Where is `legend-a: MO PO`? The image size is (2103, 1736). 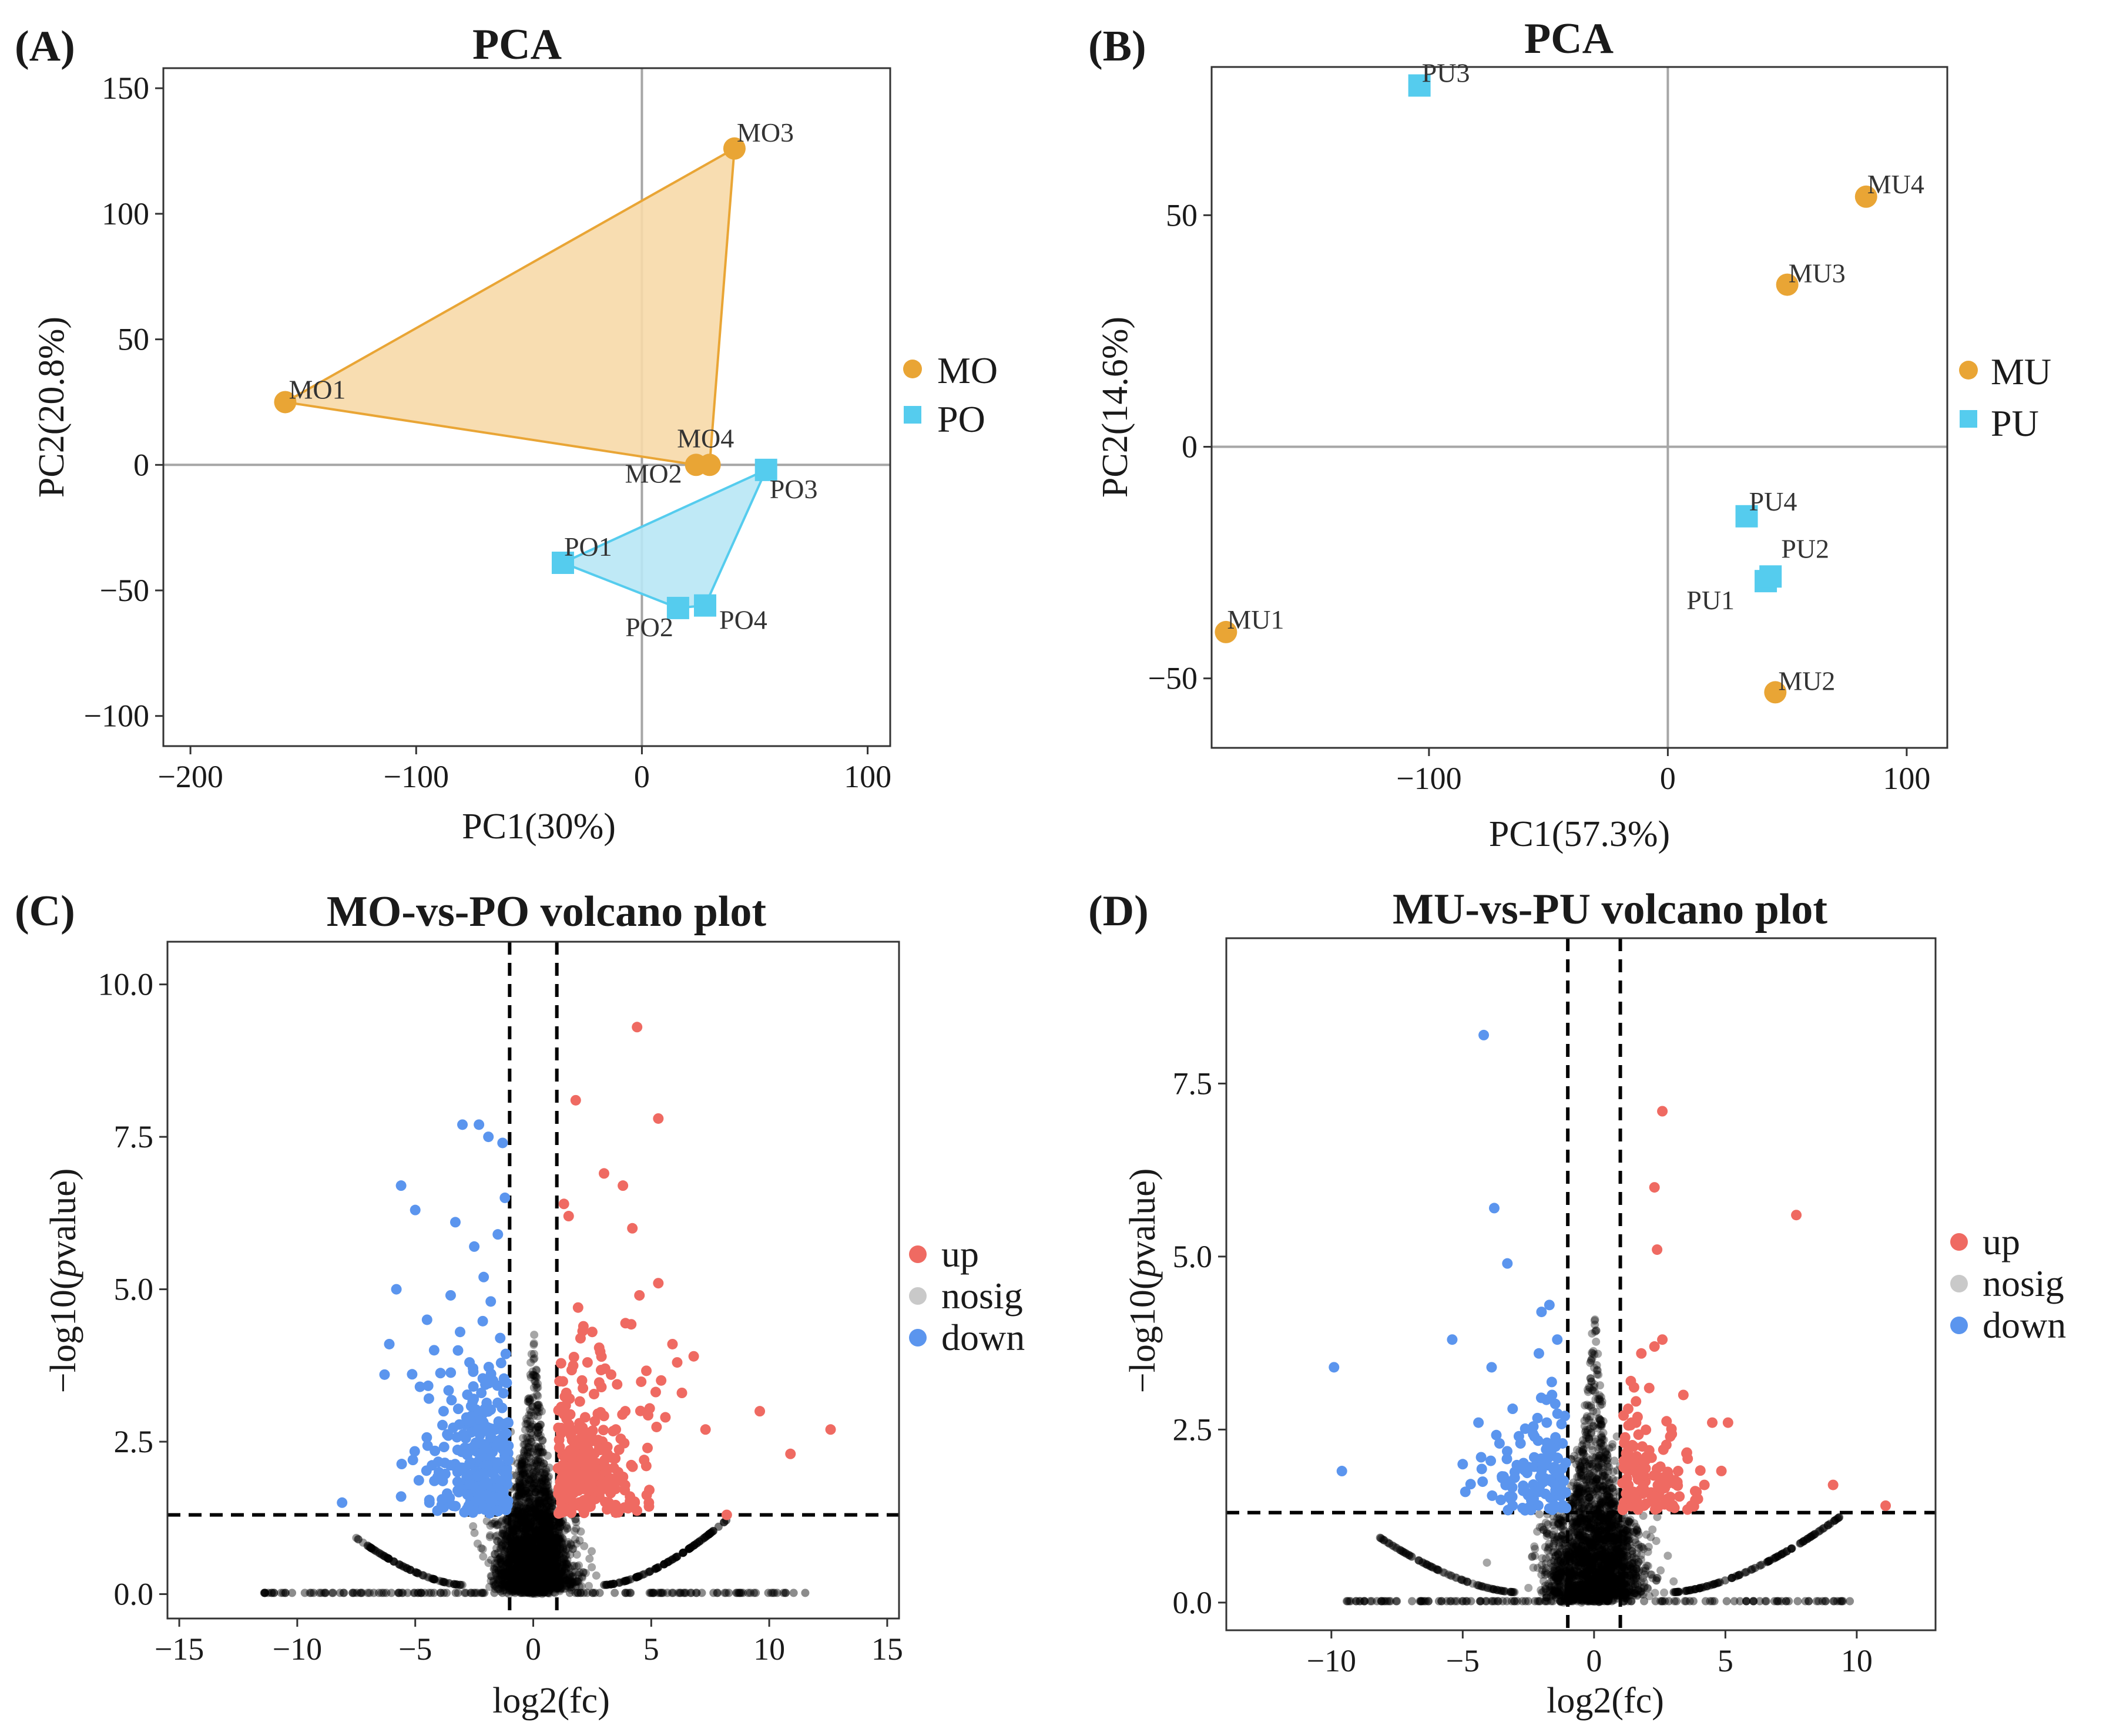
legend-a: MO PO is located at coordinates (950, 395).